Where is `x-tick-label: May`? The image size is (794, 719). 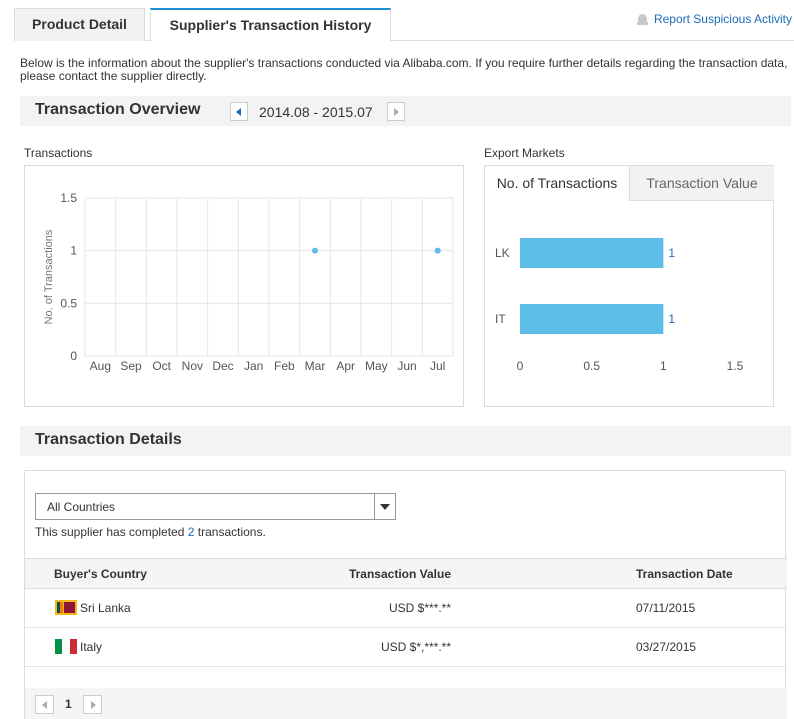
x-tick-label: May is located at coordinates (376, 366).